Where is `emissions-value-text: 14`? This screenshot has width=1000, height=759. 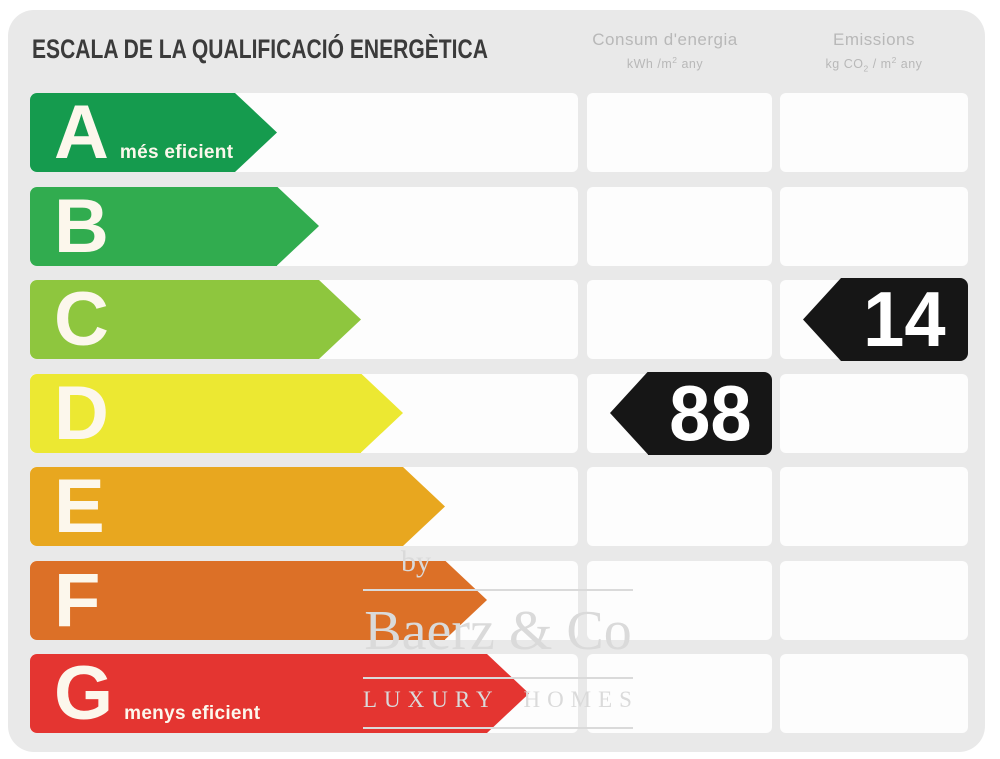
emissions-value-text: 14 is located at coordinates (904, 319).